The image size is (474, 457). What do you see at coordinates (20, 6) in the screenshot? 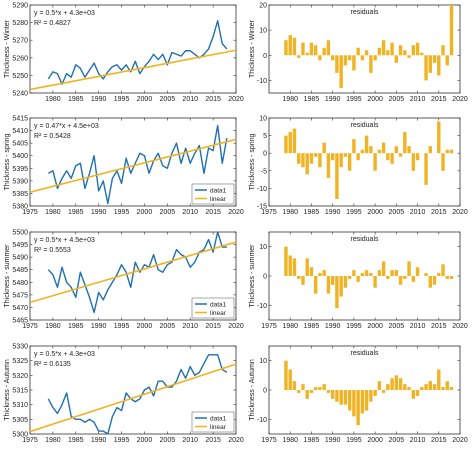
I see `y-tick-label: 5290` at bounding box center [20, 6].